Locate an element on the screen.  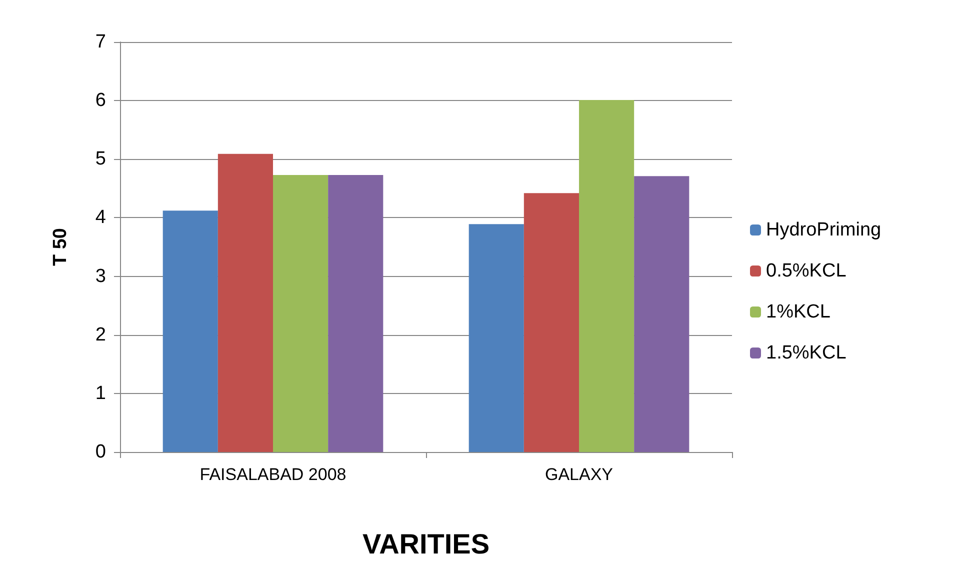
y-tick-label: 3 is located at coordinates (100, 276).